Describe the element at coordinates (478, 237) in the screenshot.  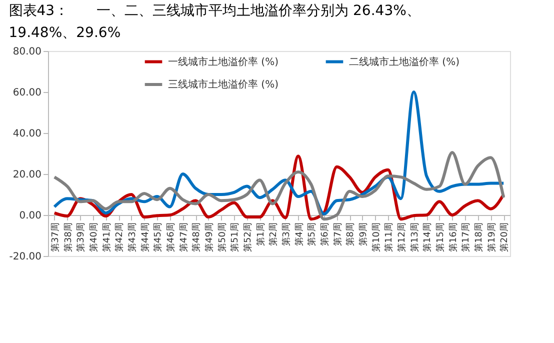
I see `x-tick-label: 第18周` at that location.